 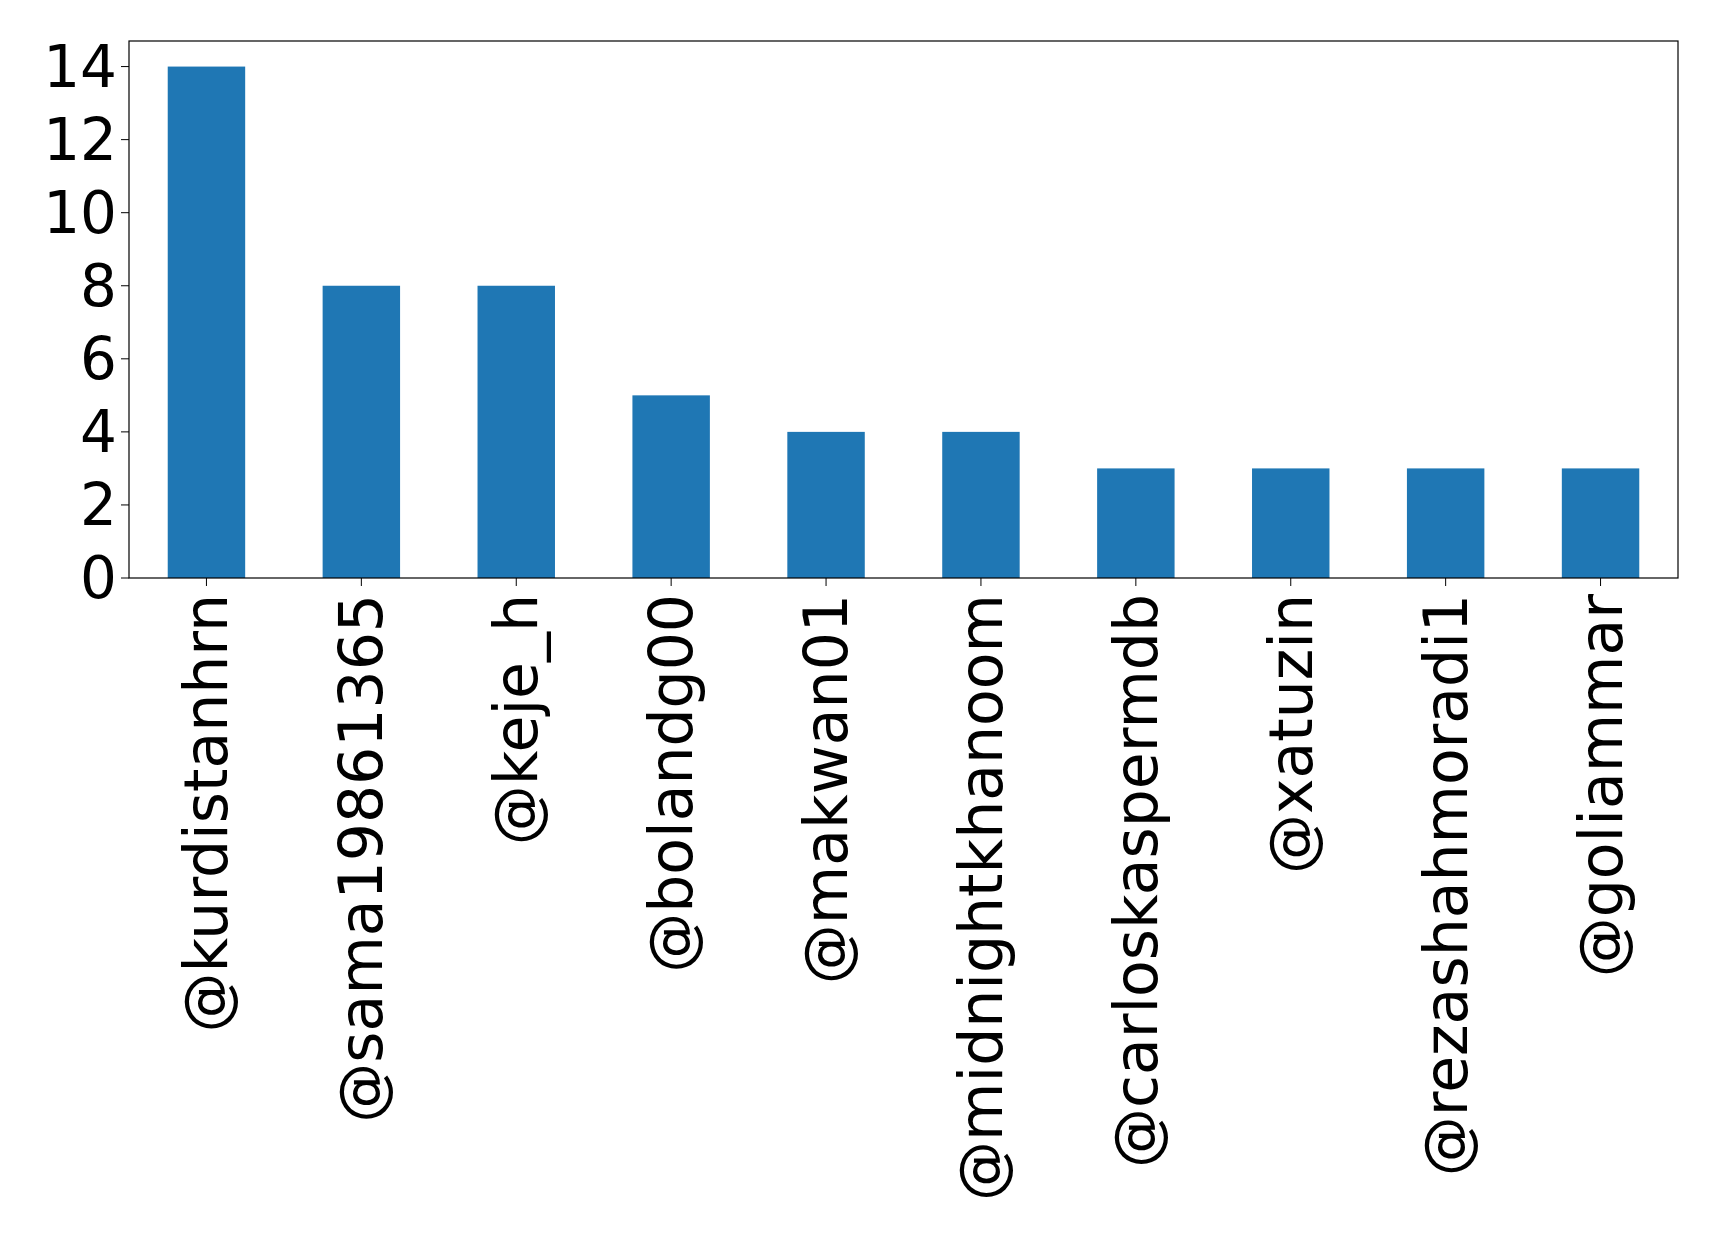 I want to click on x-tick-label: @carloskaspermdb, so click(x=1135, y=881).